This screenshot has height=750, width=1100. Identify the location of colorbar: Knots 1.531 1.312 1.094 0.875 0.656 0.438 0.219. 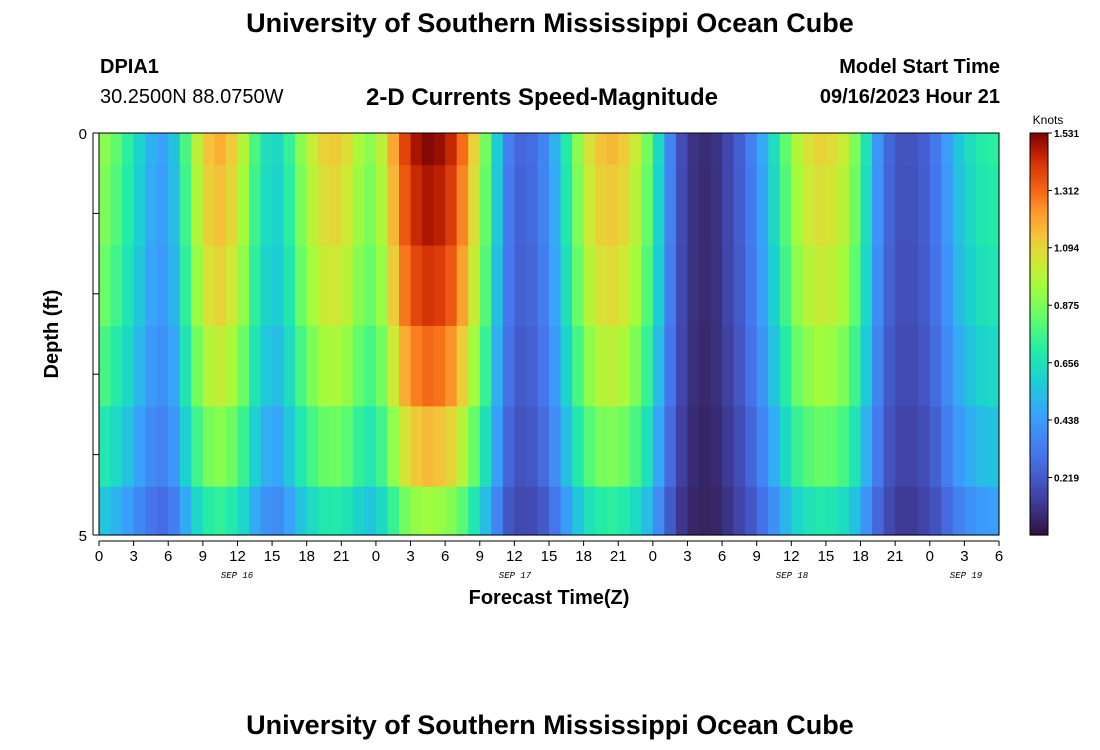
(1054, 324).